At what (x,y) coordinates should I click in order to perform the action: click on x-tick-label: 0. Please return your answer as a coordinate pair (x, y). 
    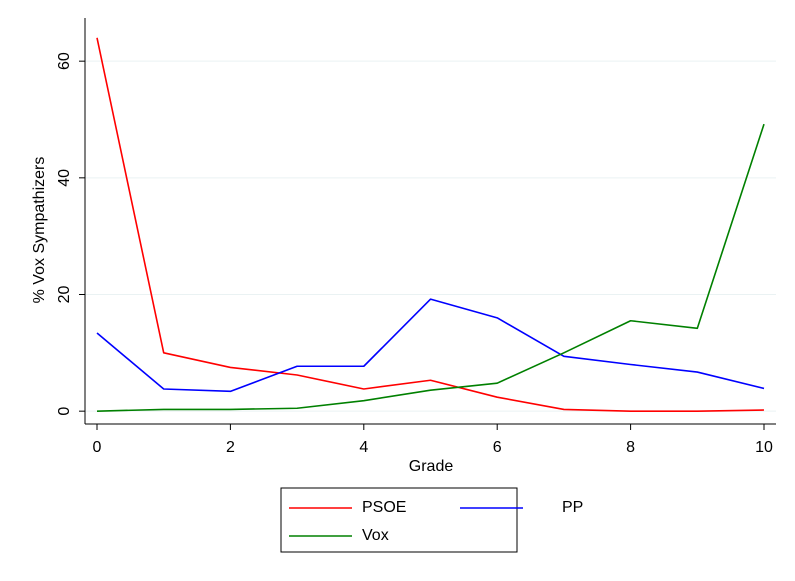
    Looking at the image, I should click on (97, 447).